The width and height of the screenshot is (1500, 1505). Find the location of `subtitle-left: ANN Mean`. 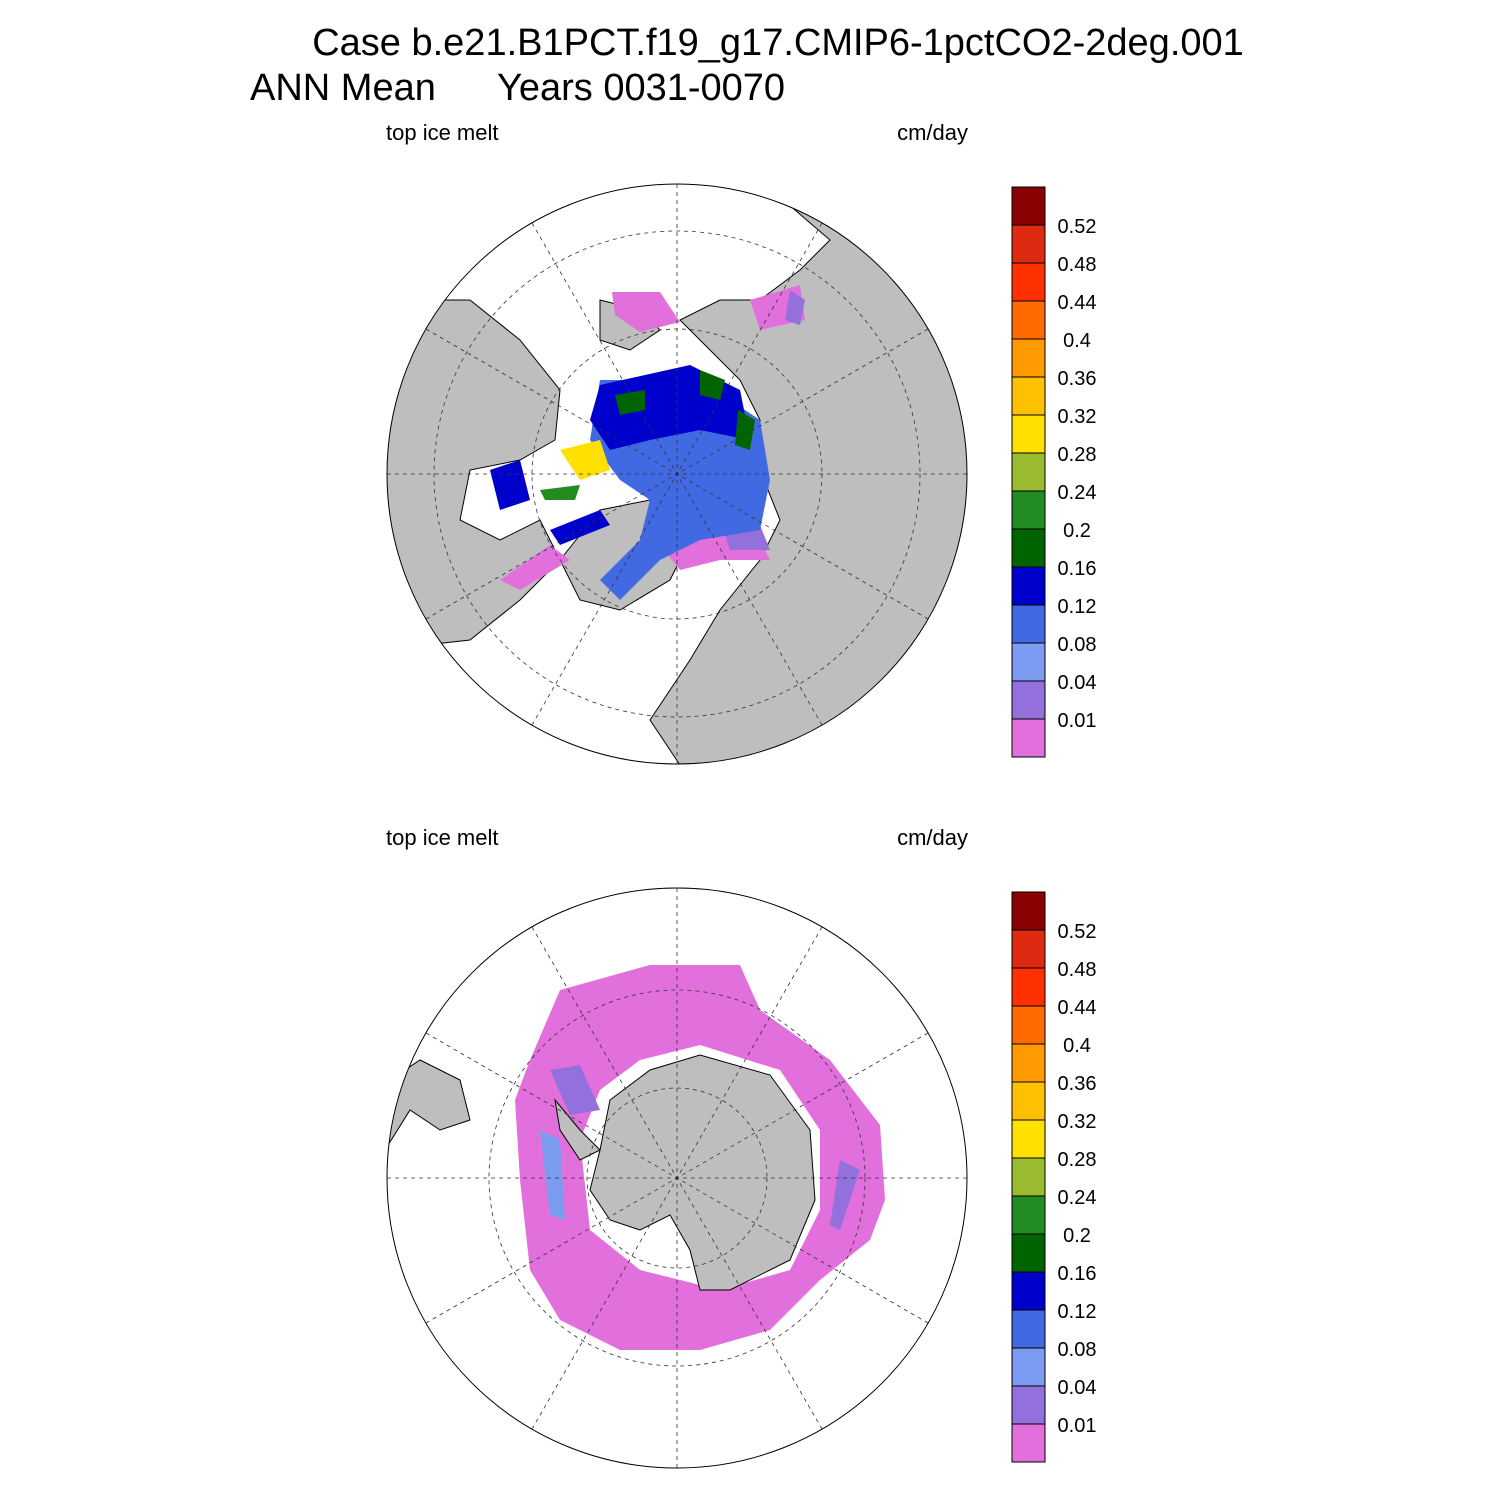

subtitle-left: ANN Mean is located at coordinates (343, 88).